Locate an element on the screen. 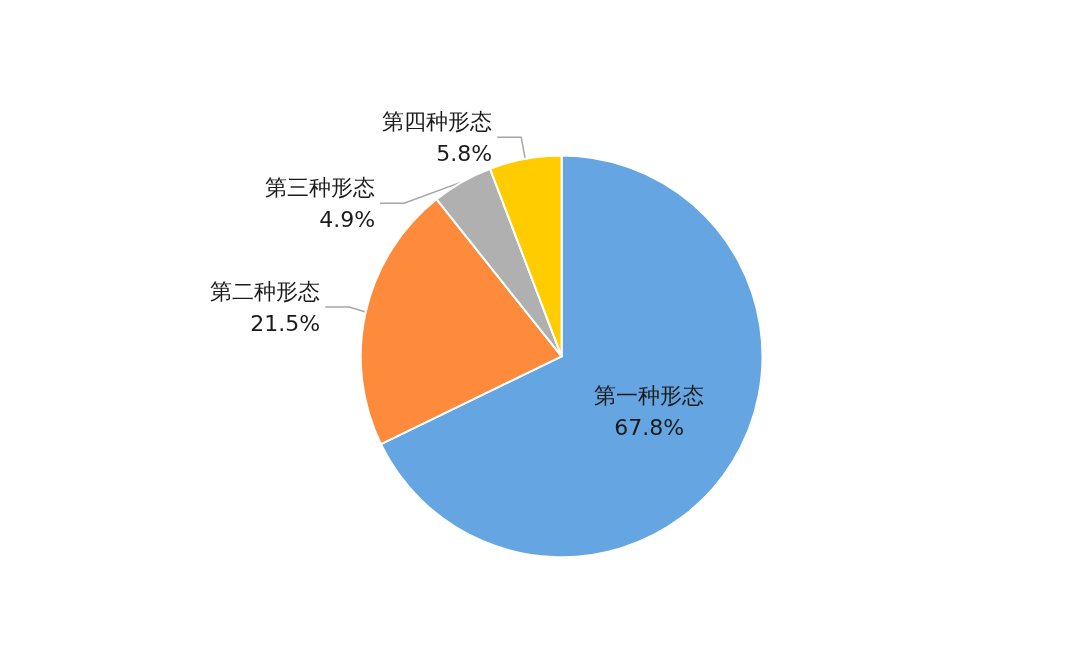 This screenshot has height=648, width=1080. slice-label: 第一种形态 is located at coordinates (649, 395).